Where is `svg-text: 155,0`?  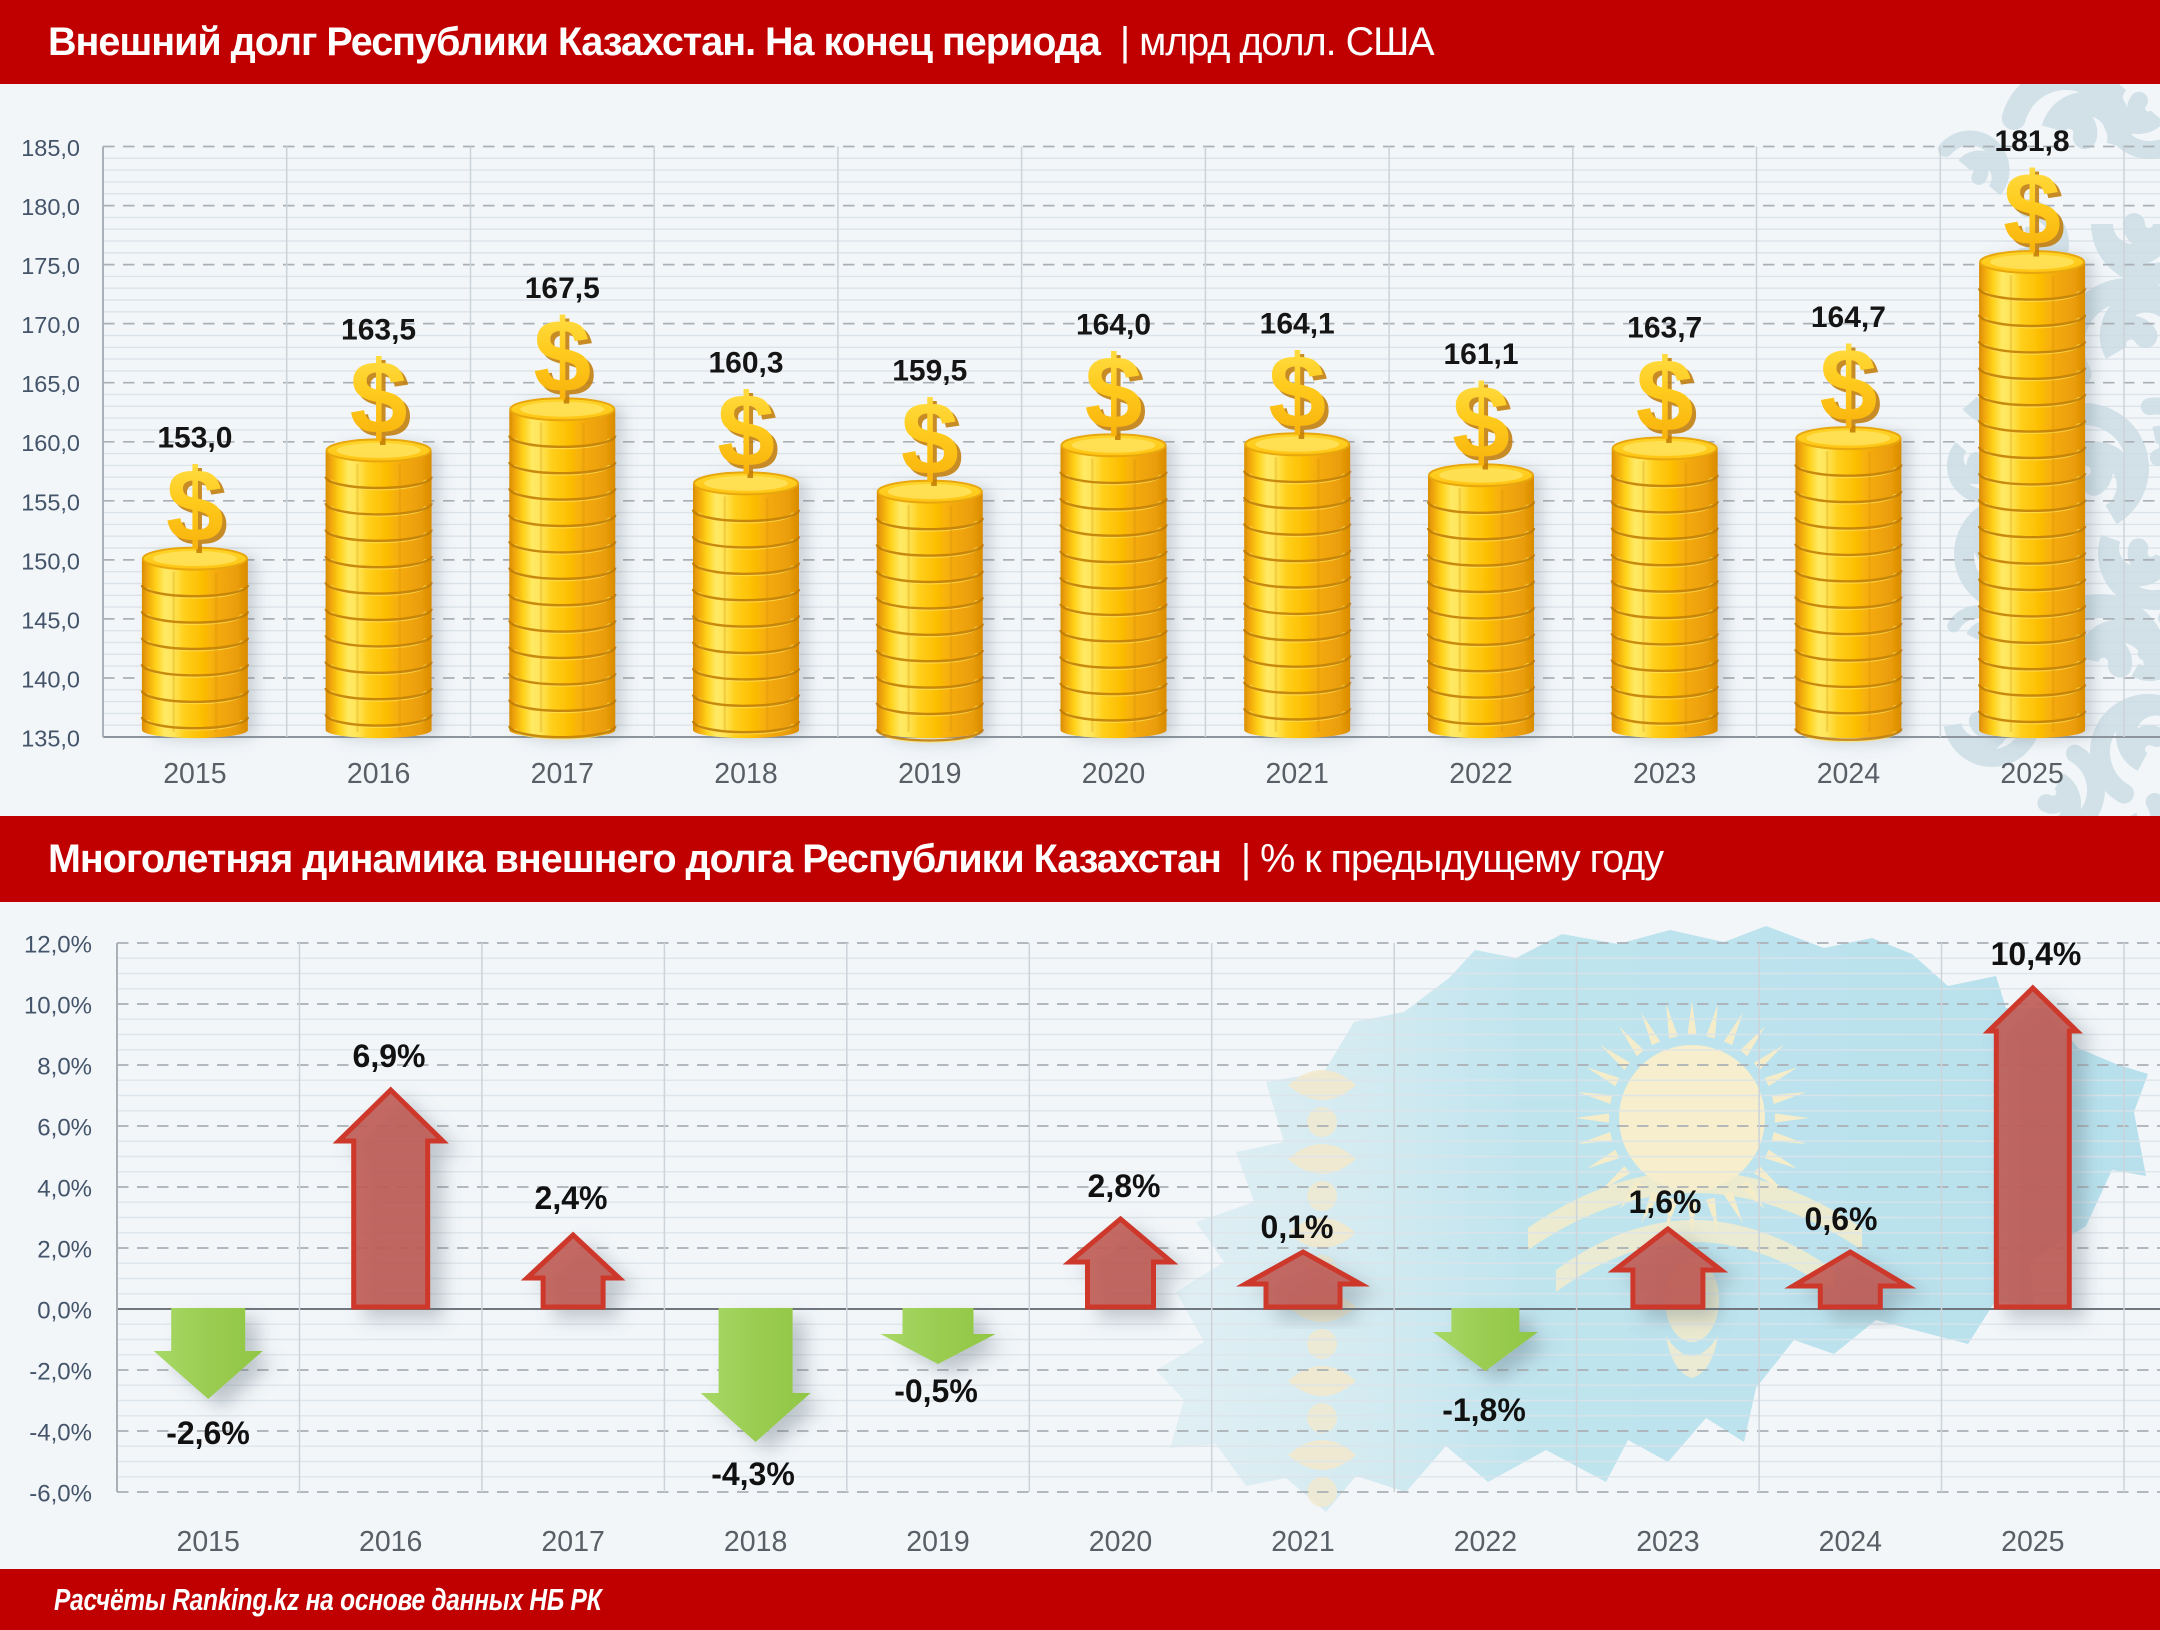
svg-text: 155,0 is located at coordinates (50, 502).